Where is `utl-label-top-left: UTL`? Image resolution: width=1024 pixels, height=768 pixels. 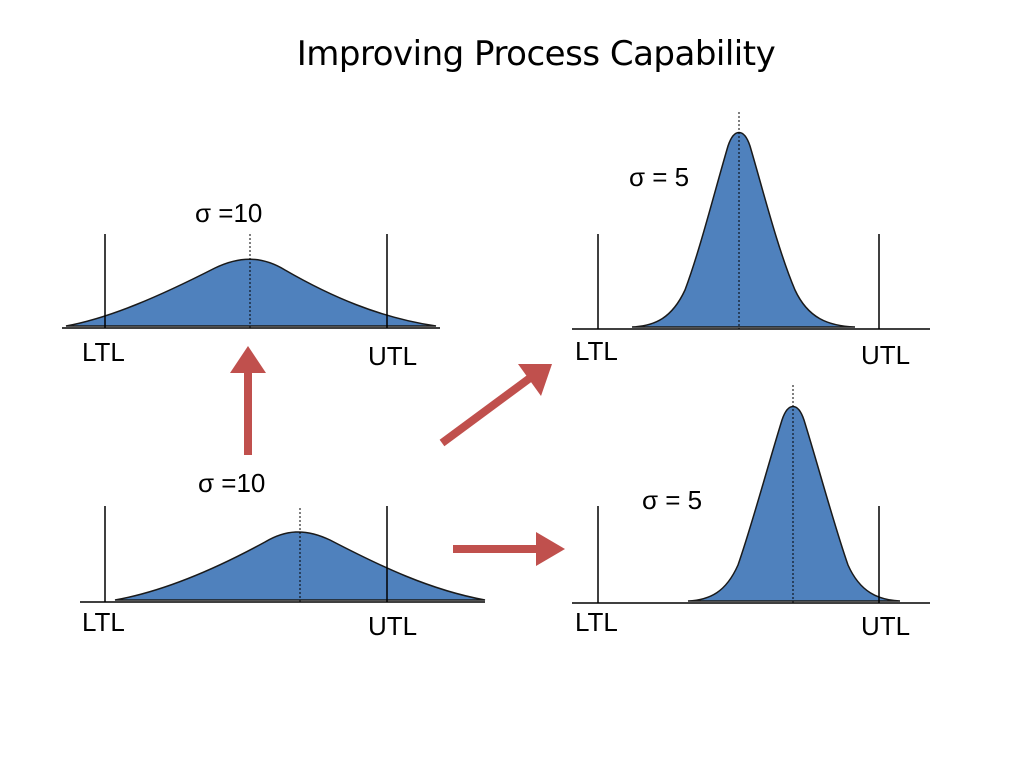
utl-label-top-left: UTL is located at coordinates (393, 356).